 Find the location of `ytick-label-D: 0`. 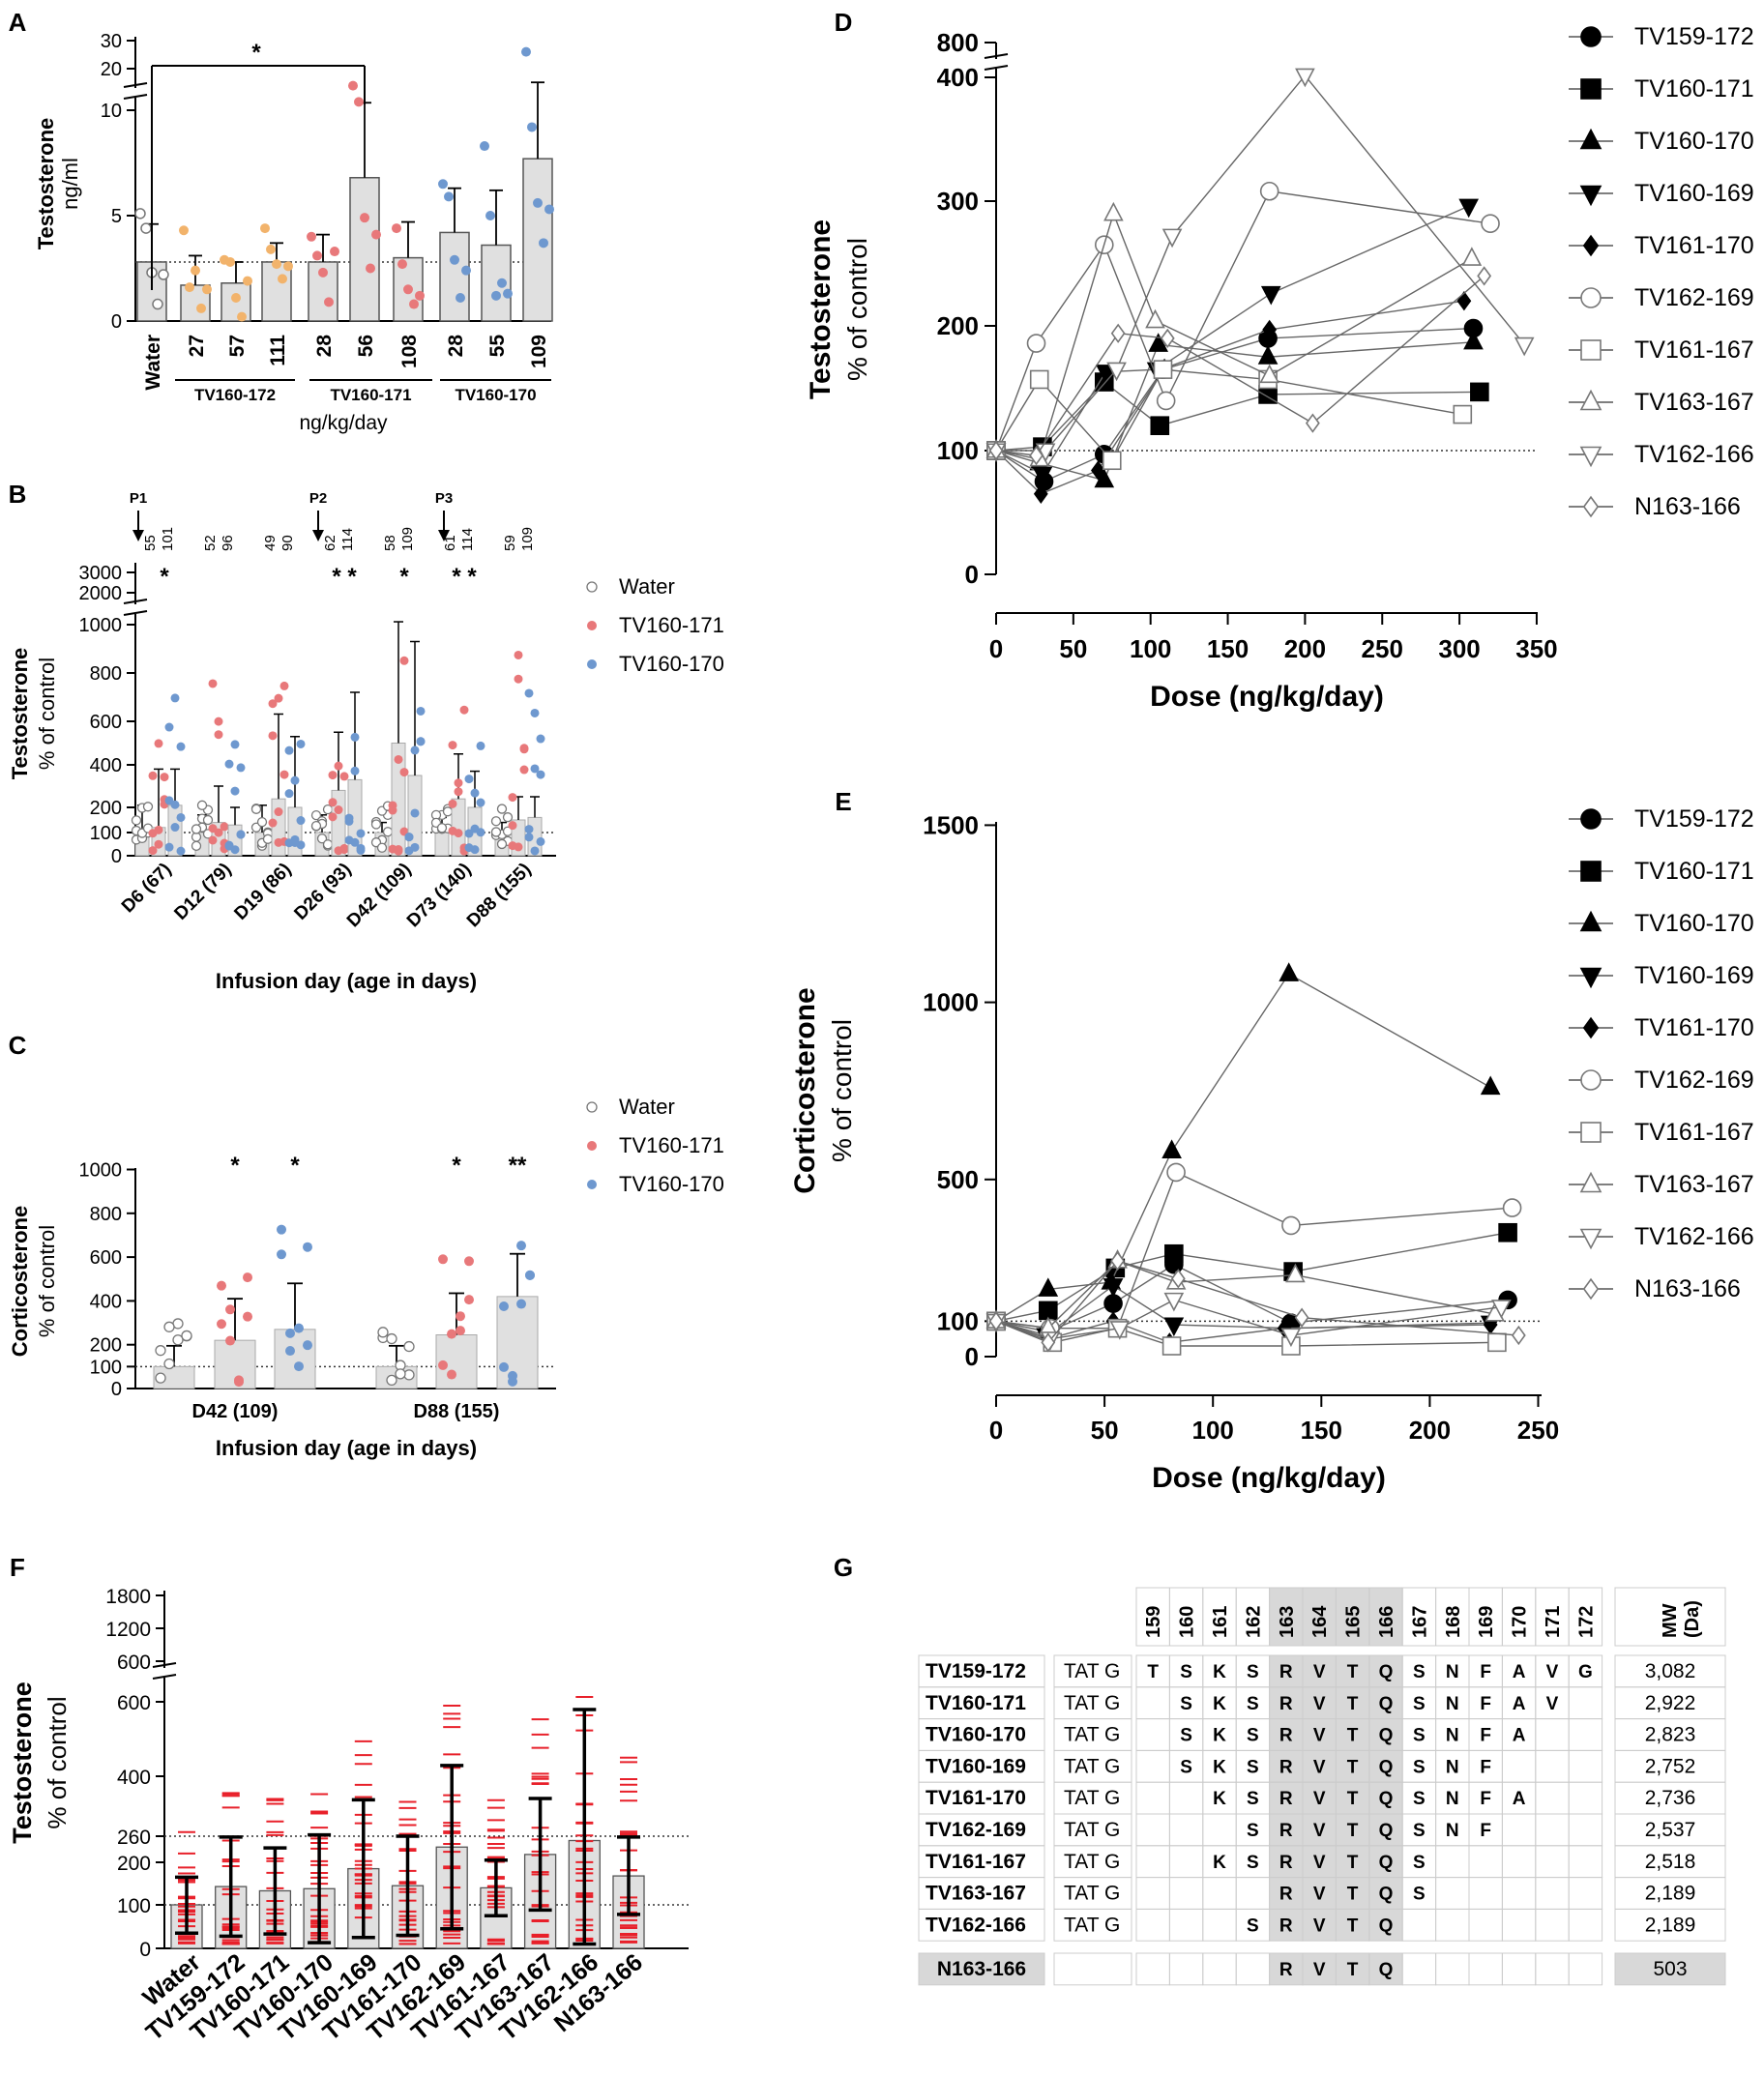

ytick-label-D: 0 is located at coordinates (972, 574).